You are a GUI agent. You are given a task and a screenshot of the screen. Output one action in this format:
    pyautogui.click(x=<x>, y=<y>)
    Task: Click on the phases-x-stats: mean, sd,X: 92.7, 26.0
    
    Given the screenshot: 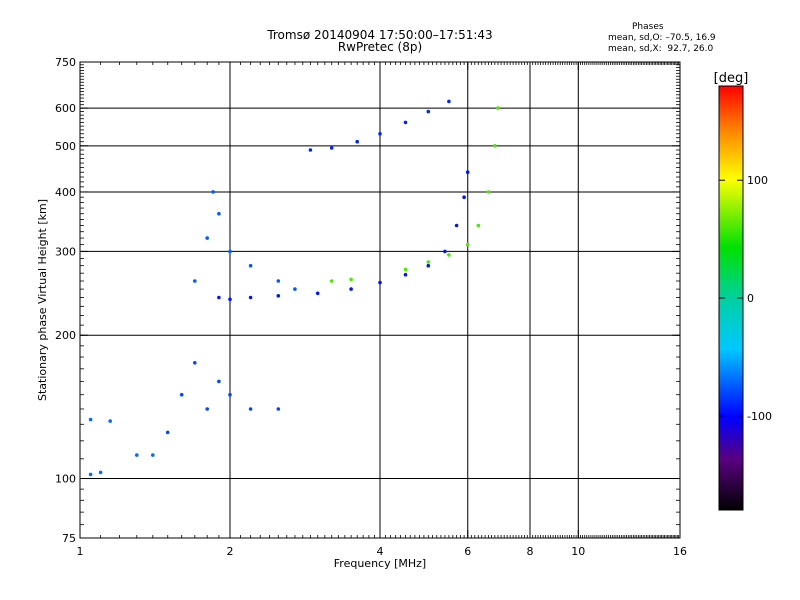 What is the action you would take?
    pyautogui.click(x=661, y=49)
    